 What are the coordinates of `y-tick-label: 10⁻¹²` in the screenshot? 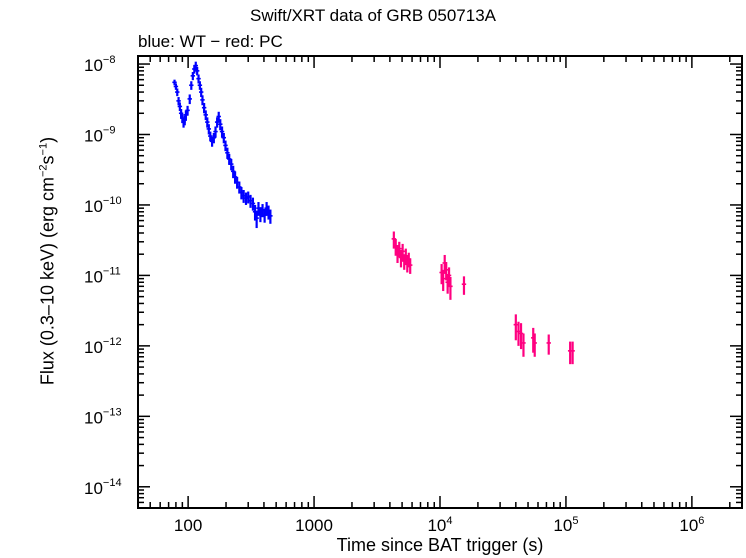 It's located at (103, 346).